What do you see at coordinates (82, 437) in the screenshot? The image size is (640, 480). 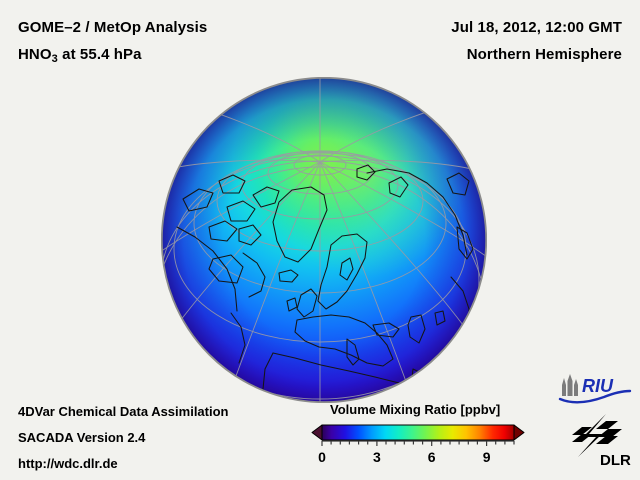 I see `version-label: SACADA Version 2.4` at bounding box center [82, 437].